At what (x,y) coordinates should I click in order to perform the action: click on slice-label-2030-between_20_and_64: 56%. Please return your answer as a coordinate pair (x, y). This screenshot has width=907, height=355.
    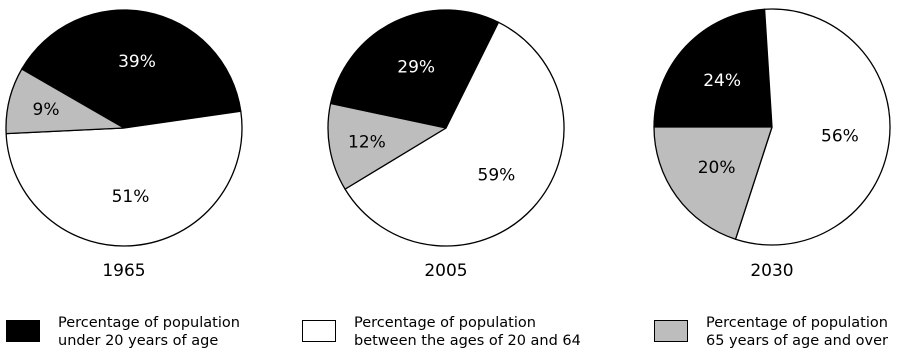
    Looking at the image, I should click on (840, 137).